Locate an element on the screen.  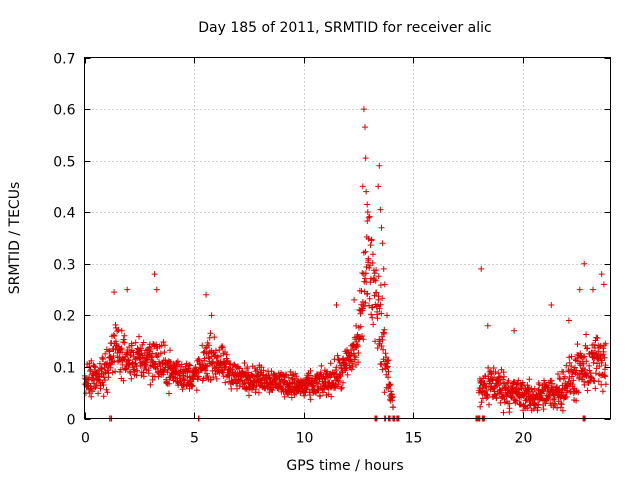
y-tick-label: 0.4 is located at coordinates (64, 214).